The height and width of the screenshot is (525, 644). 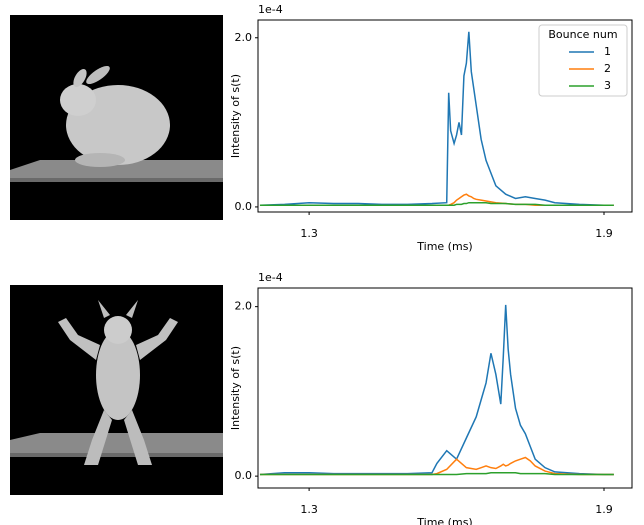 I want to click on legend-box, so click(x=583, y=60).